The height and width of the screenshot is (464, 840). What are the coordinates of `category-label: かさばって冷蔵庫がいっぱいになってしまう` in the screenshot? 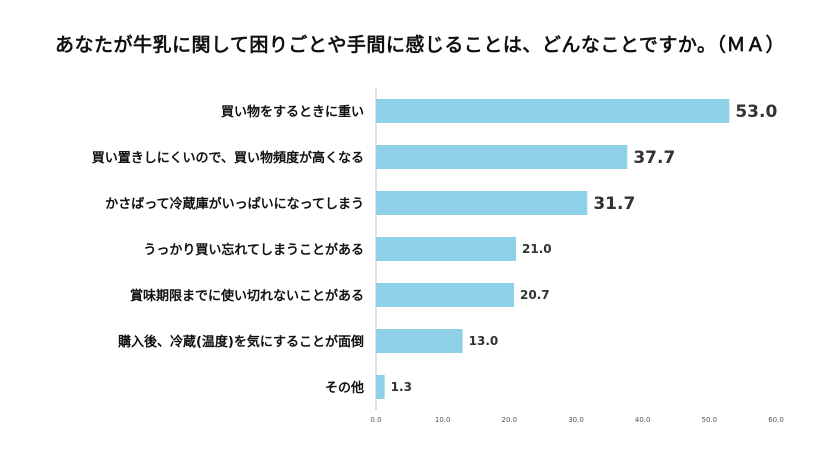 It's located at (234, 204).